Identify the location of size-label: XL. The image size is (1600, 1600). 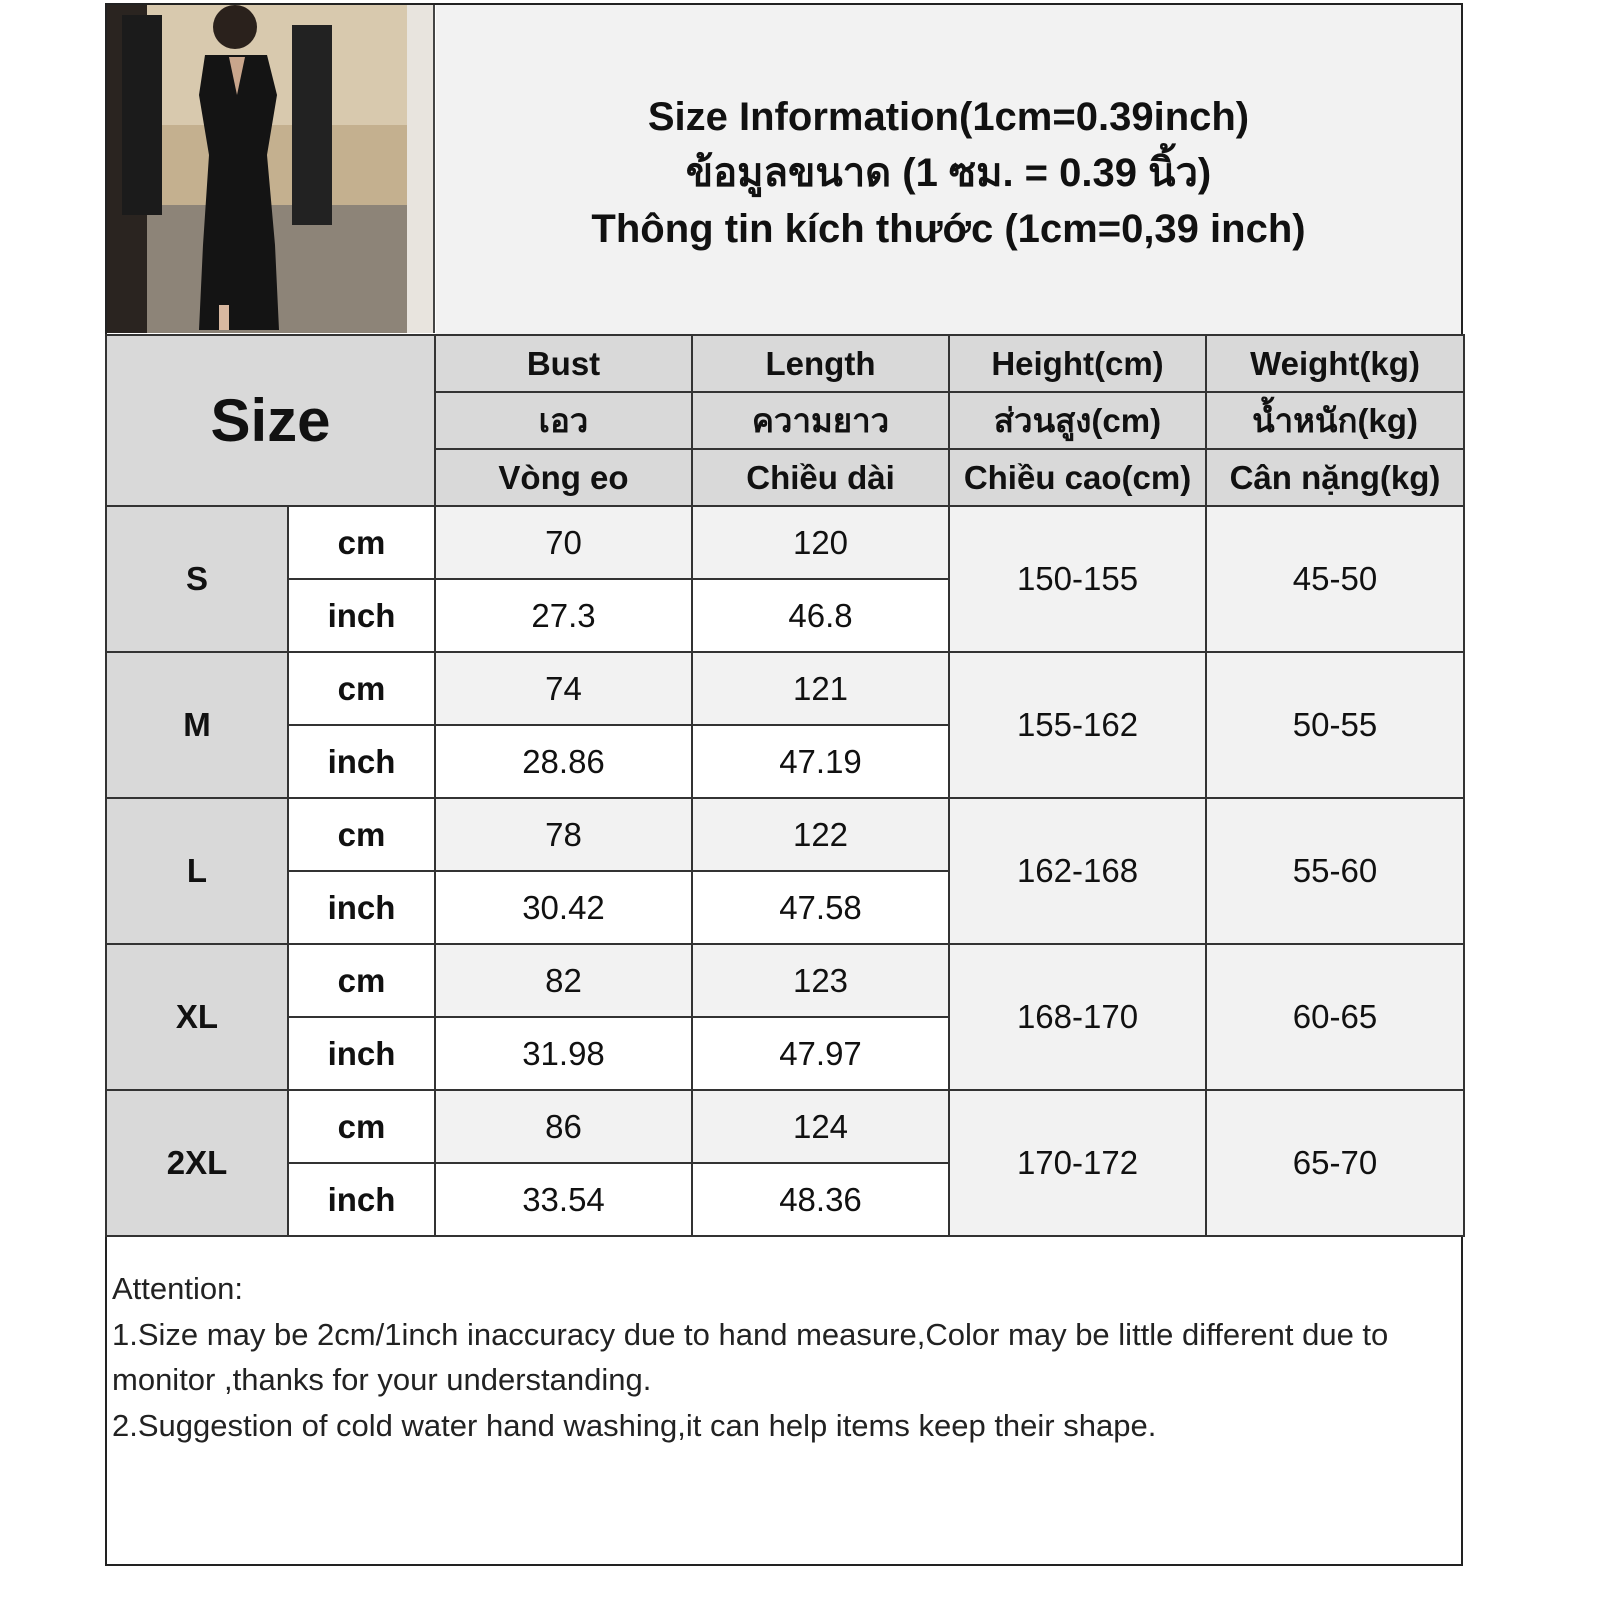
(197, 1017).